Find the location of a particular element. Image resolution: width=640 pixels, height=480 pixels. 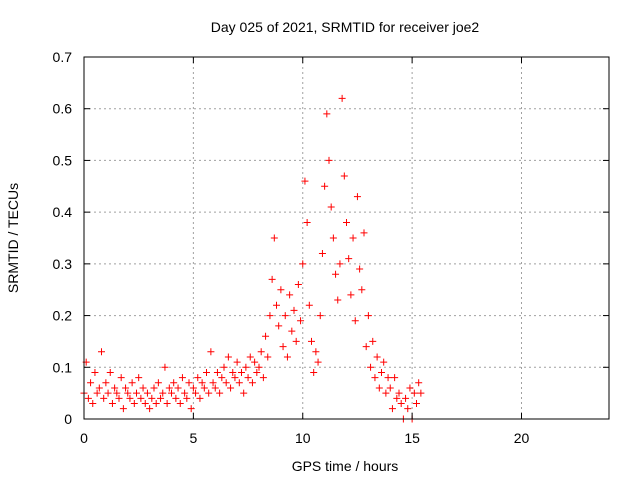

y-tick-label: 0.7 is located at coordinates (63, 57).